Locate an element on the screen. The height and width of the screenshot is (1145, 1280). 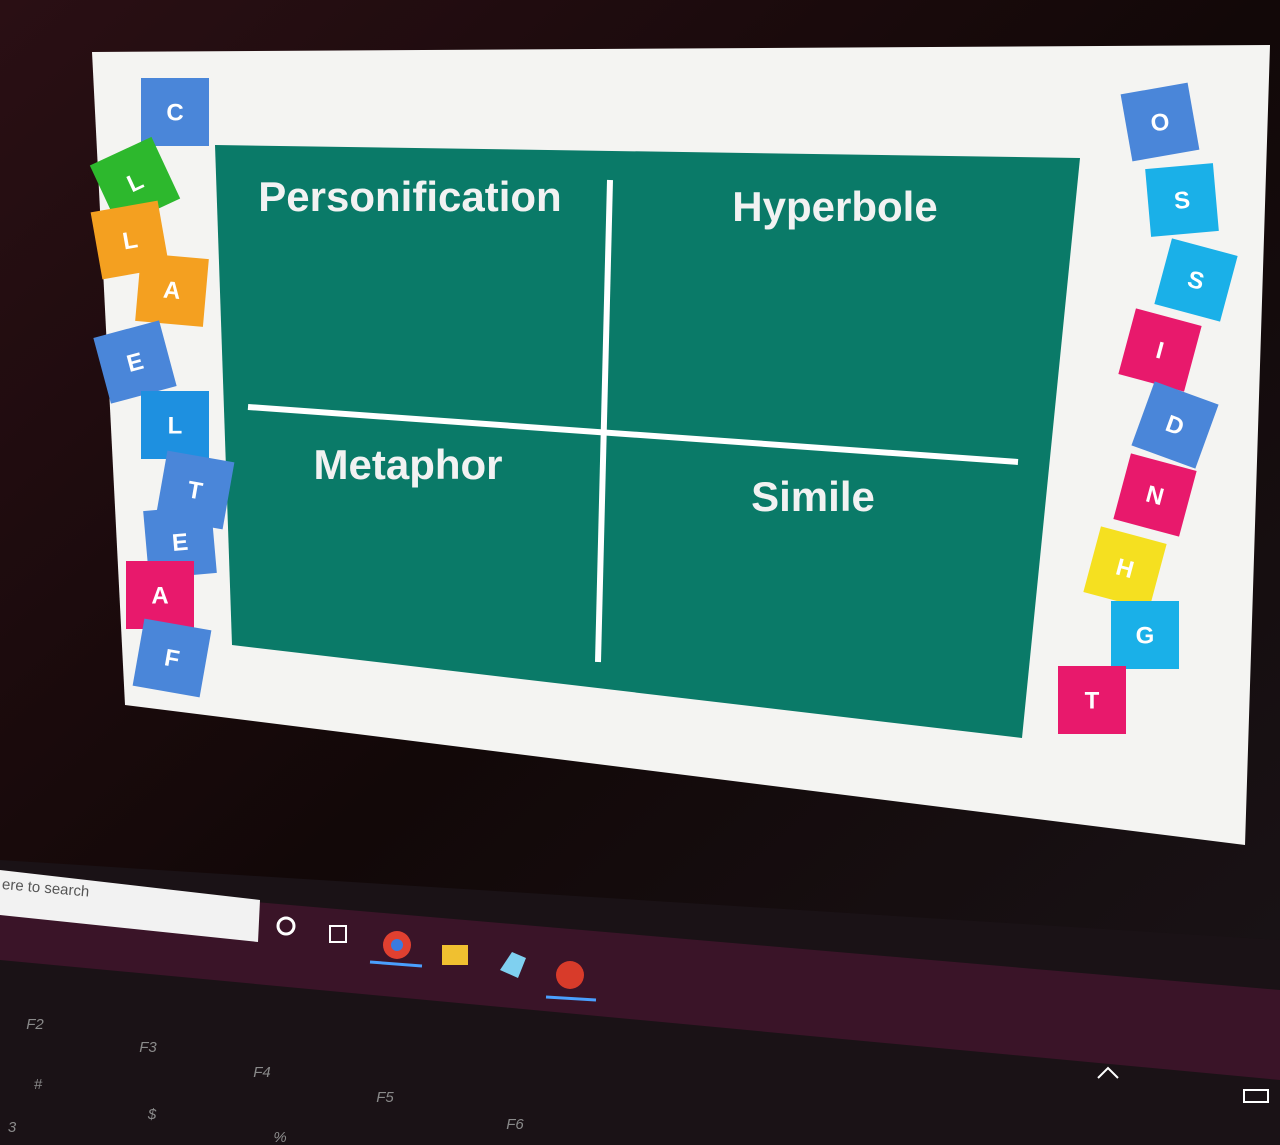
task-view-button is located at coordinates (338, 934).